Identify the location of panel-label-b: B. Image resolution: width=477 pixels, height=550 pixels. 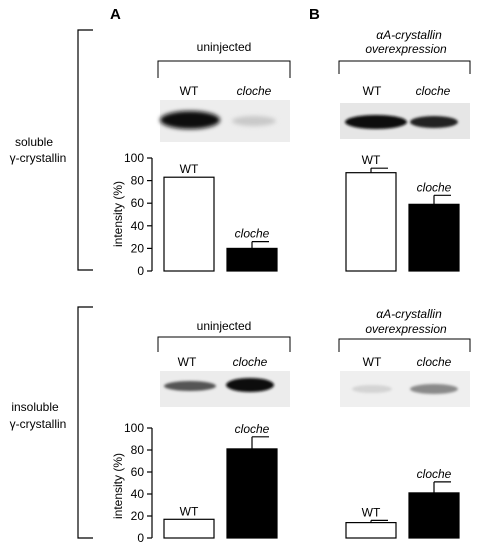
(314, 14).